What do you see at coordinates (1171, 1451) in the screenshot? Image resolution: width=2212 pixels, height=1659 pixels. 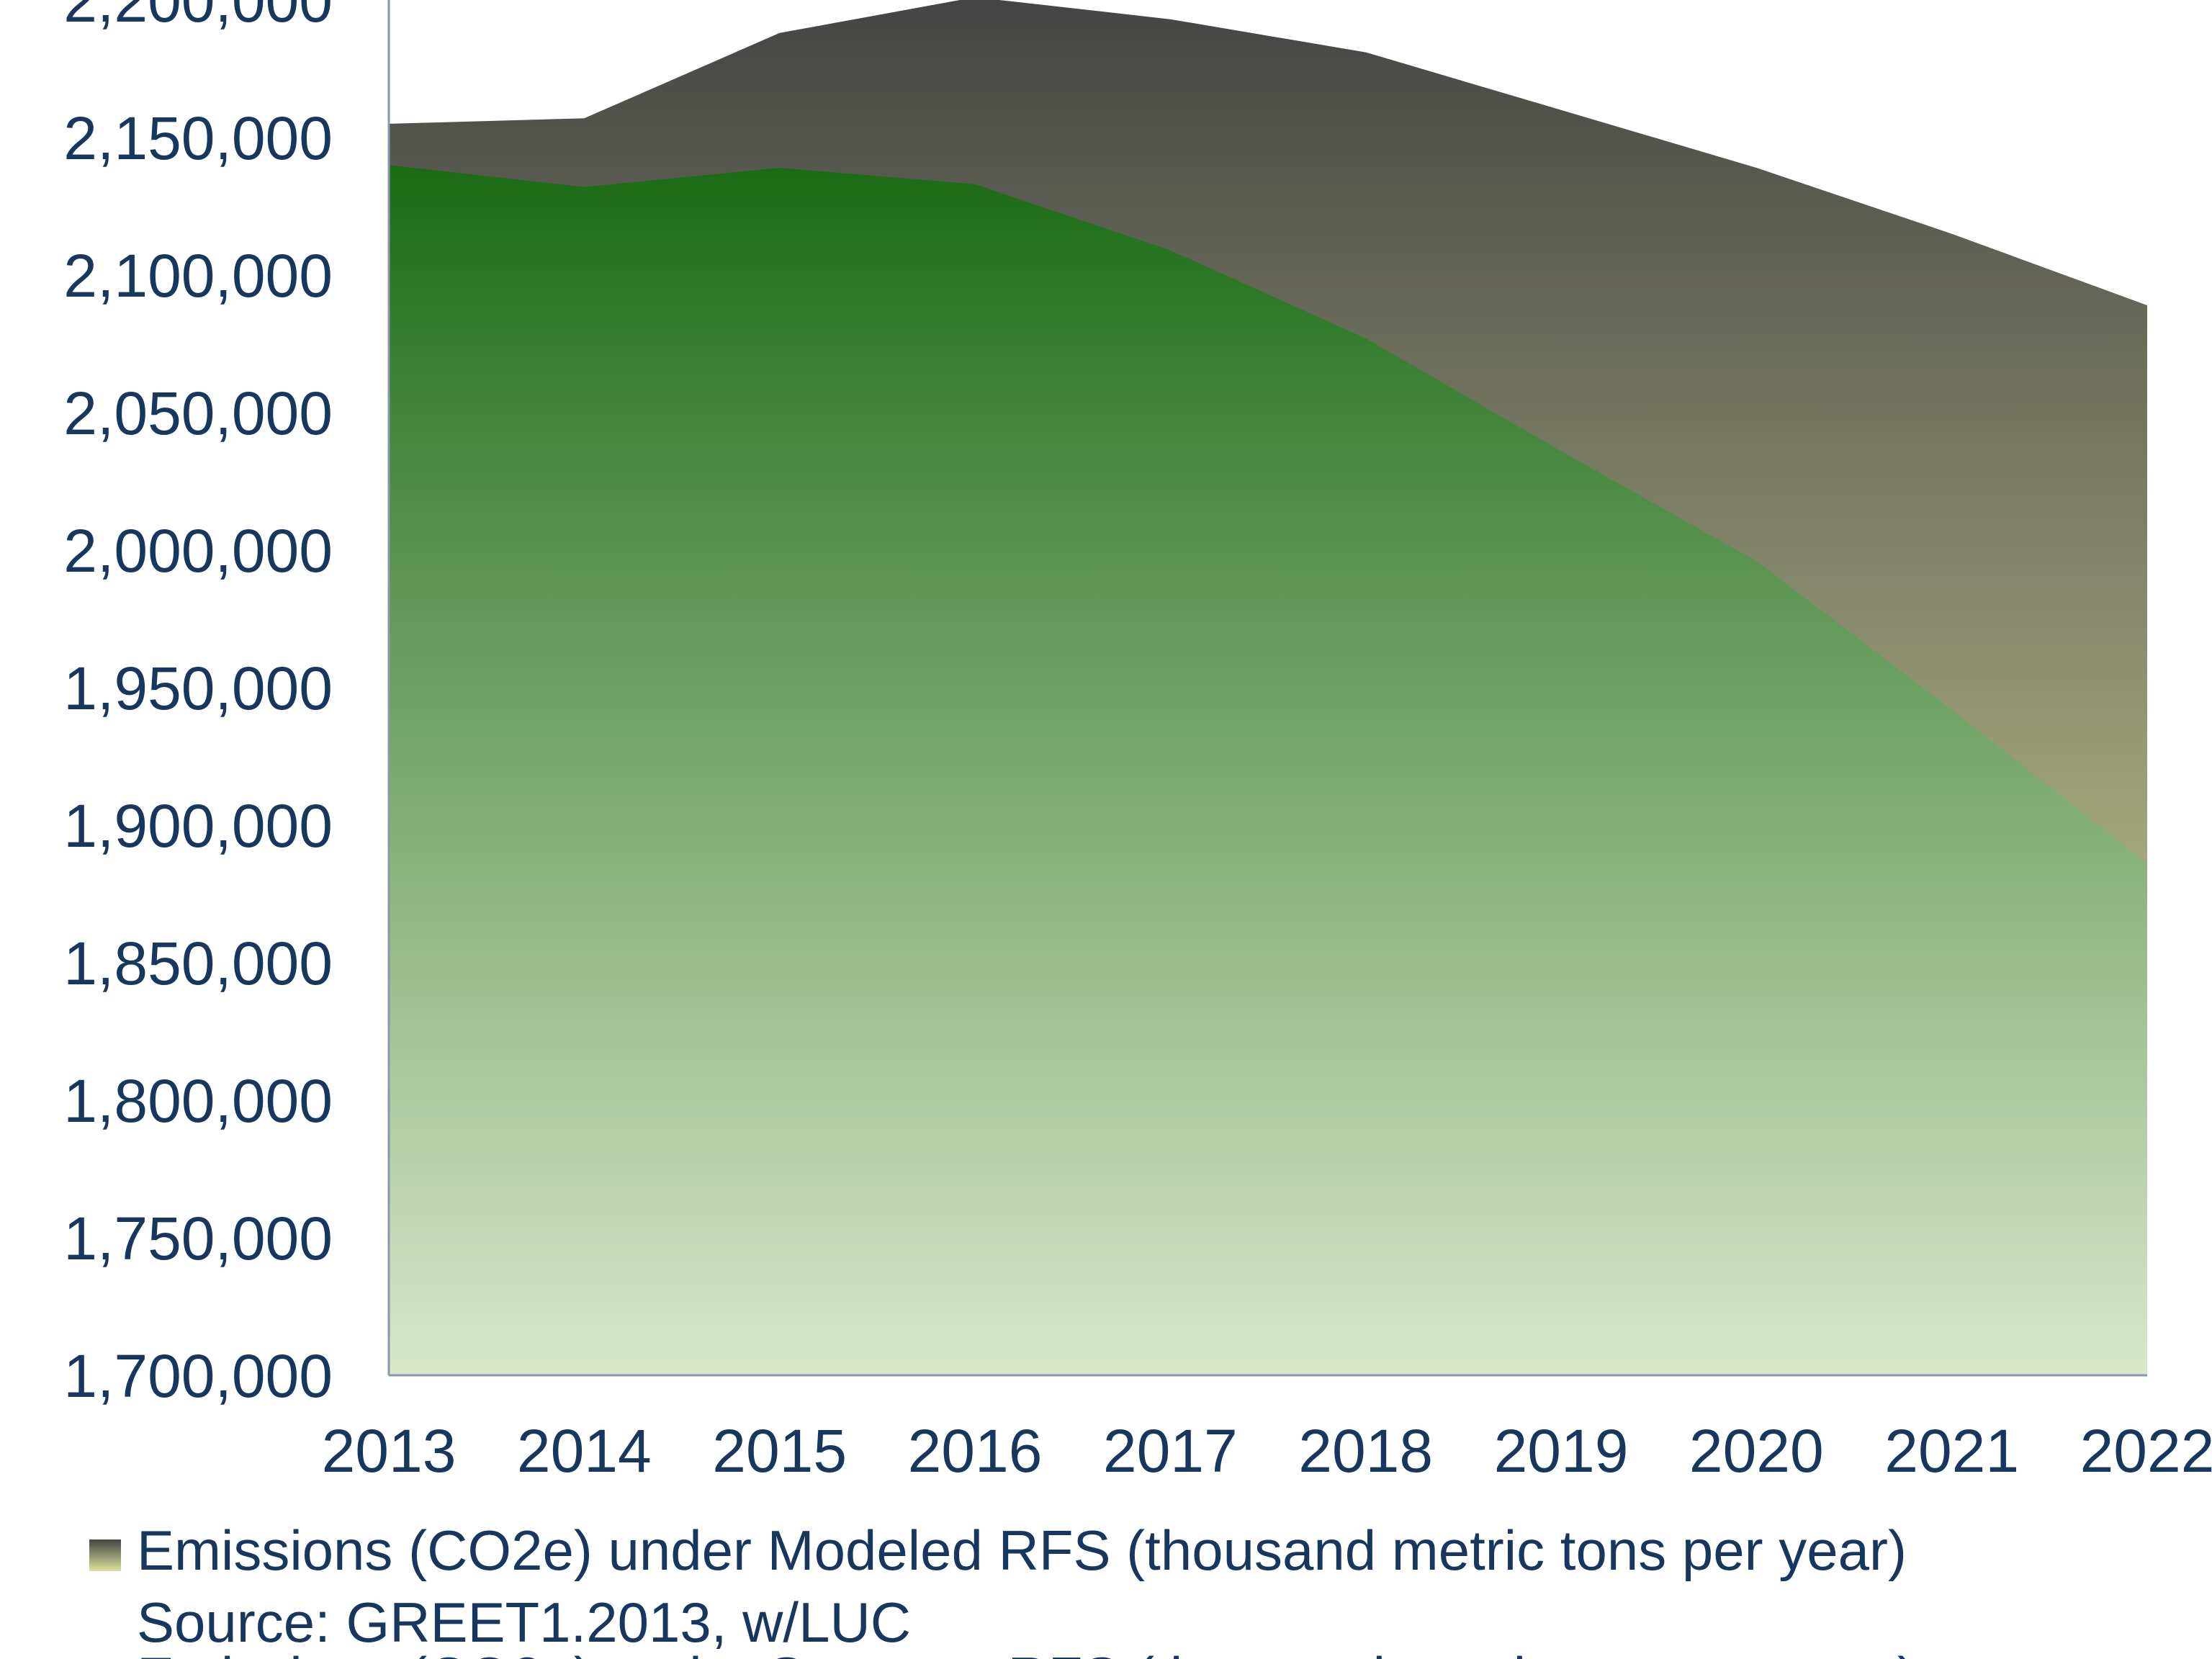 I see `x-tick-label: 2017` at bounding box center [1171, 1451].